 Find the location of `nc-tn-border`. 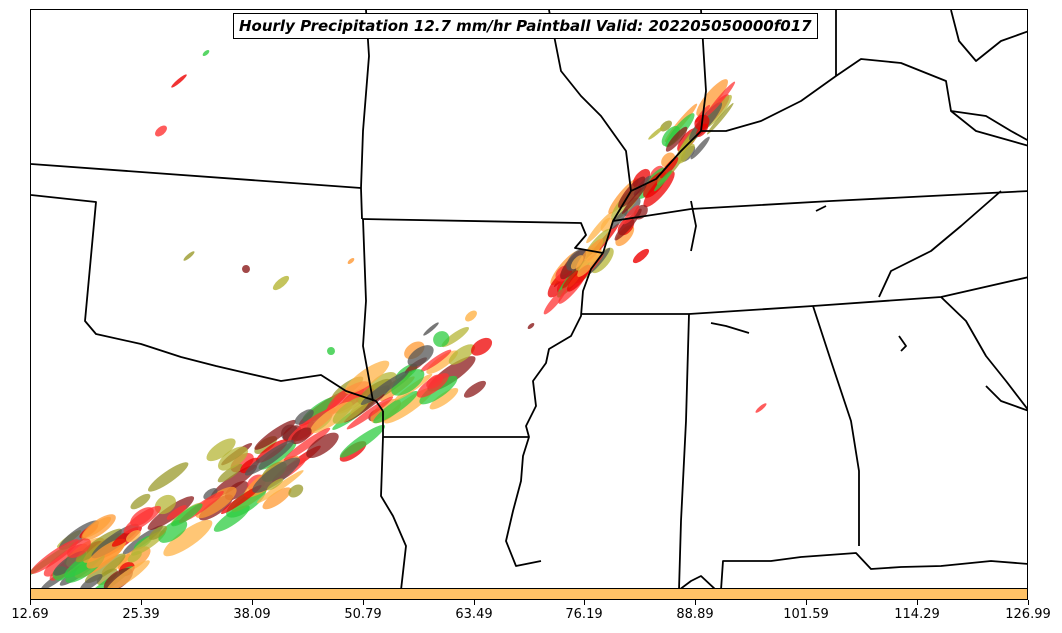

nc-tn-border is located at coordinates (940, 244).